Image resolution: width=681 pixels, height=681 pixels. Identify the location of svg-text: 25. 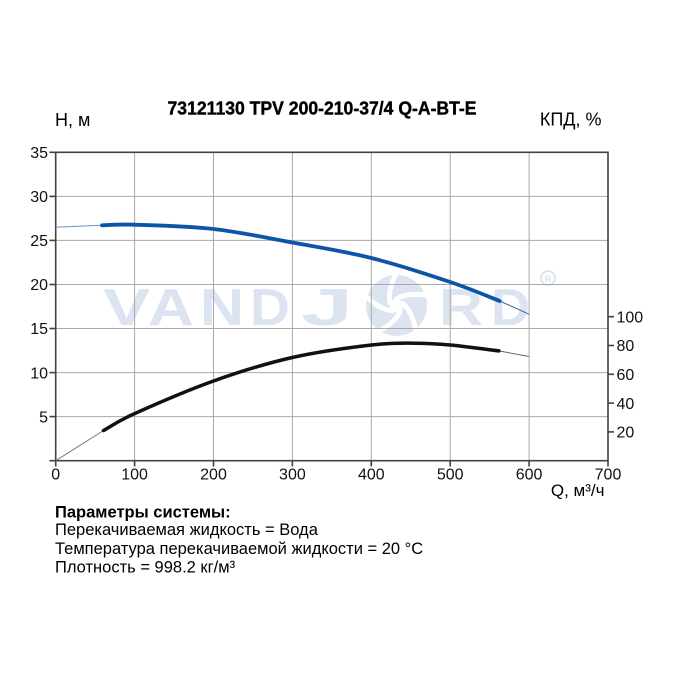
(39, 241).